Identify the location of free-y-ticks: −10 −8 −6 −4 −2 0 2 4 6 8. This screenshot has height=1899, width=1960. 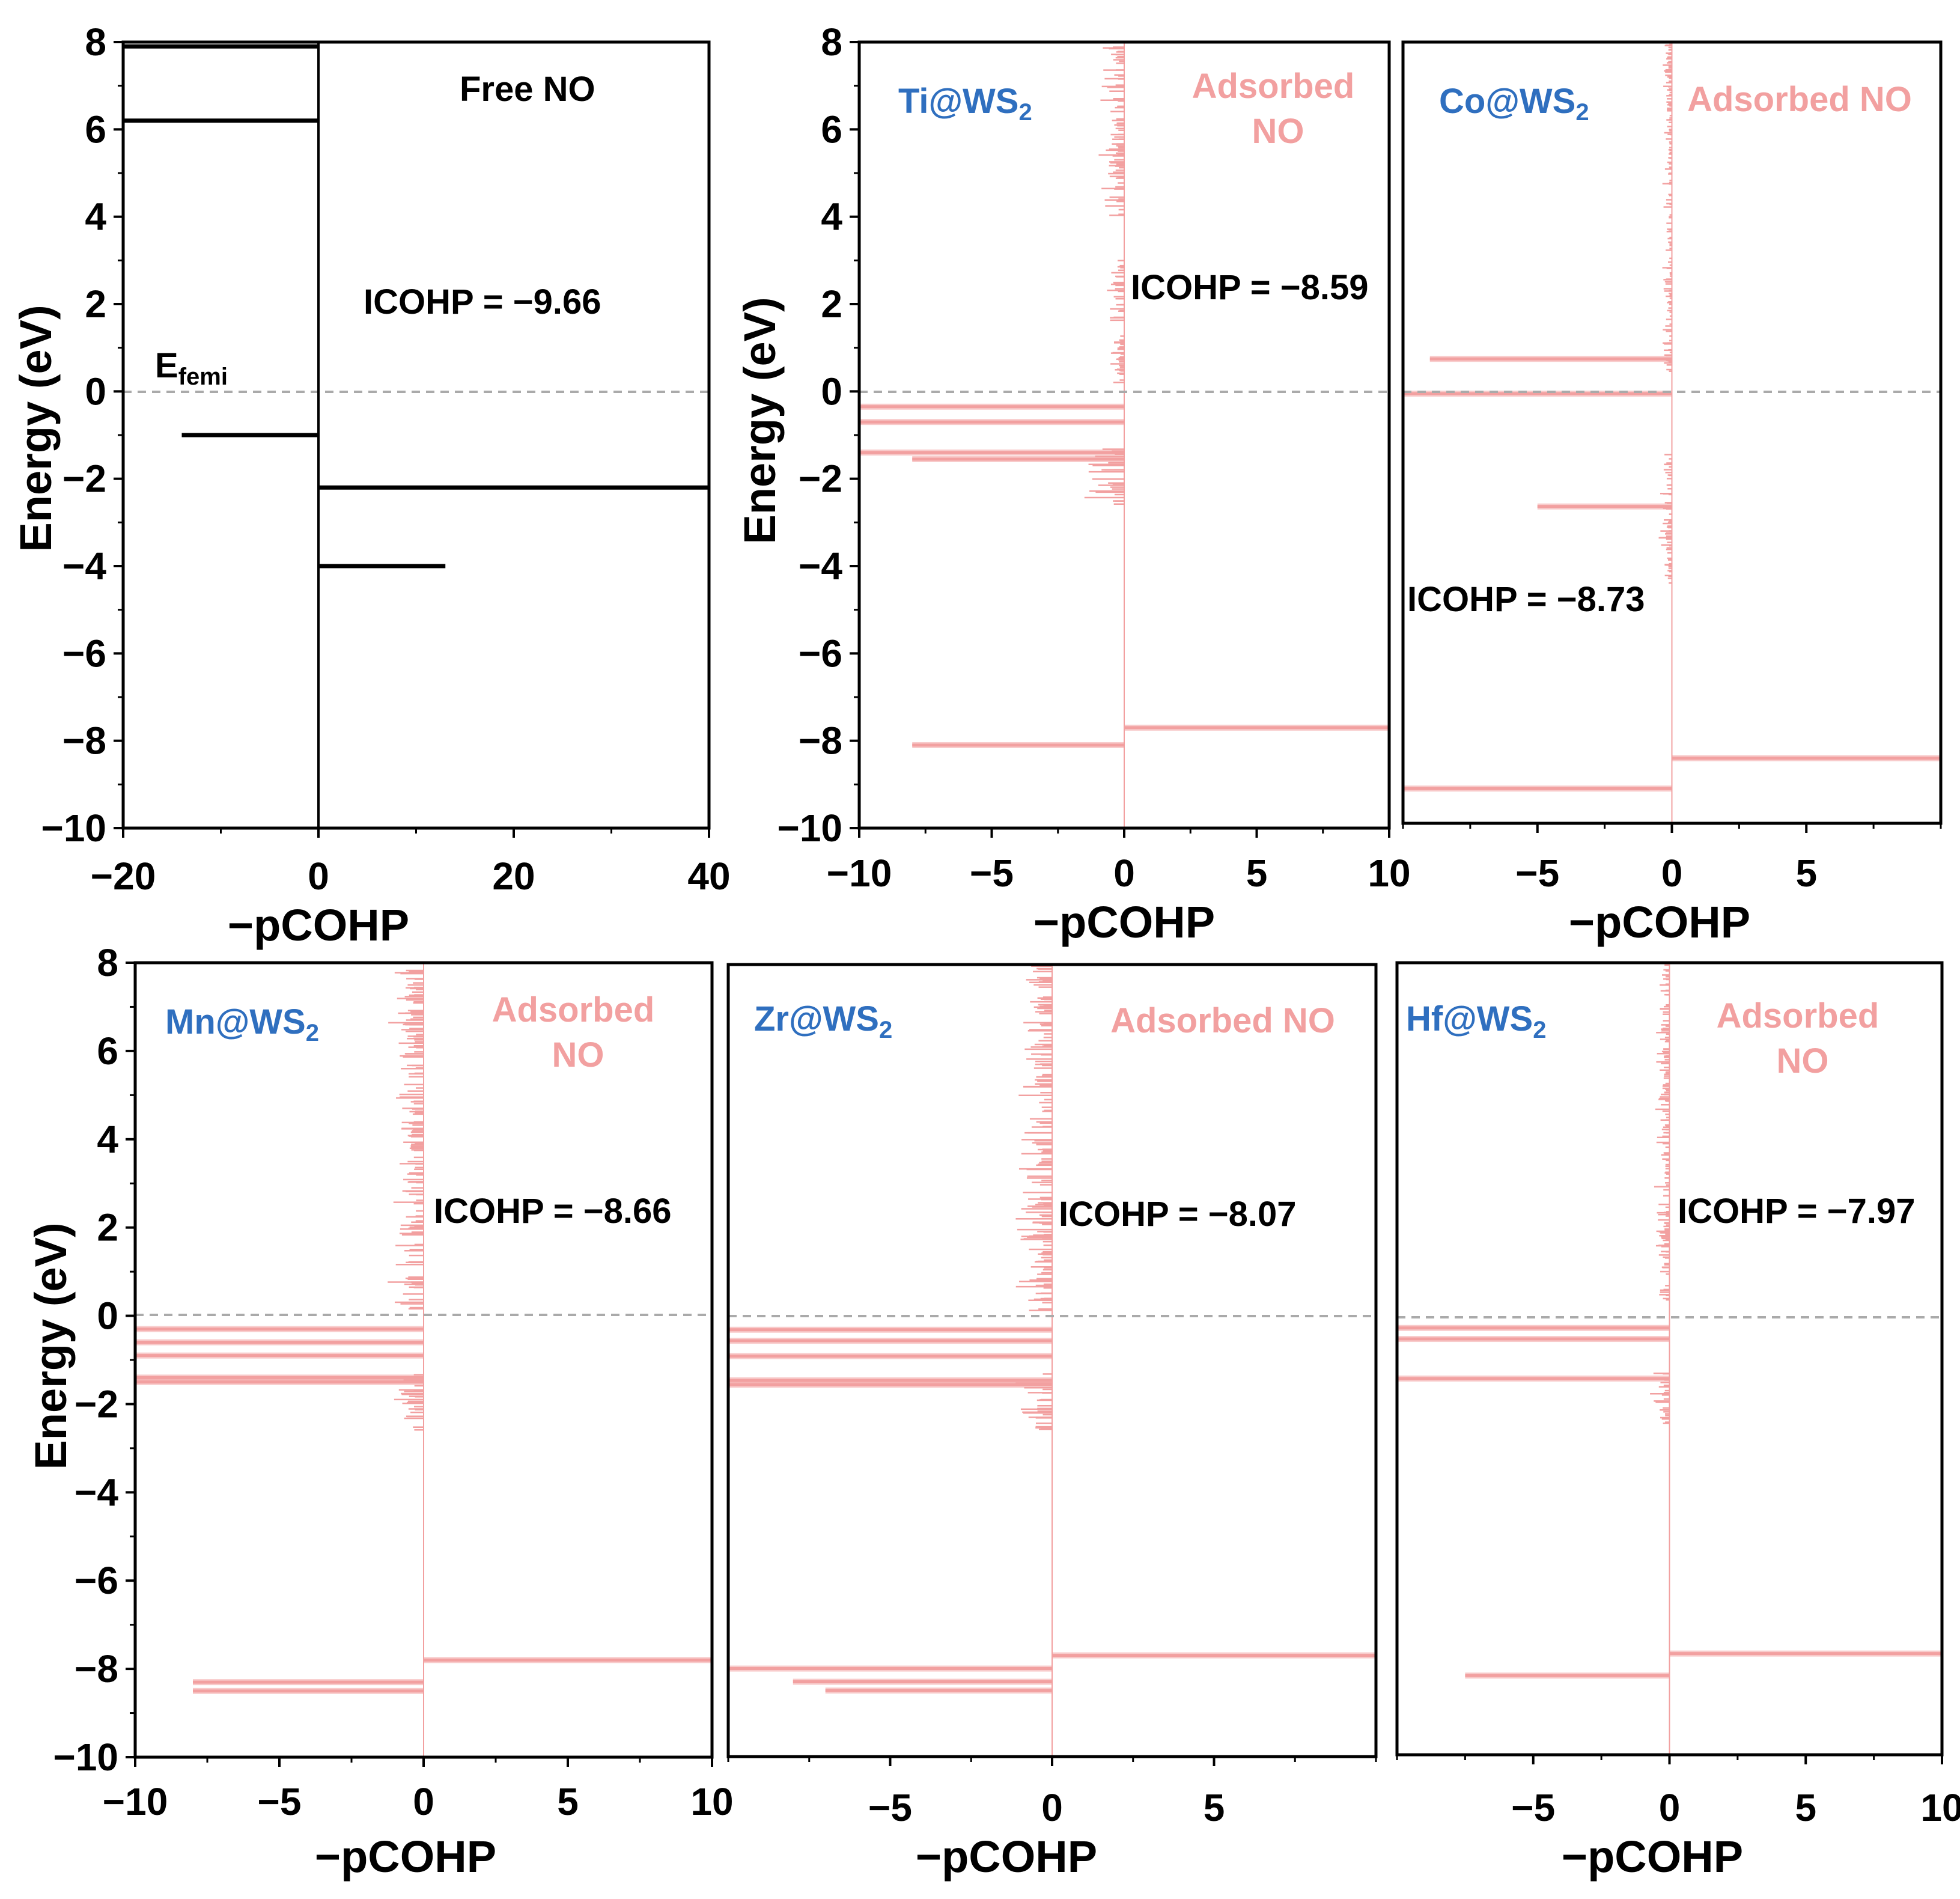
(82, 435).